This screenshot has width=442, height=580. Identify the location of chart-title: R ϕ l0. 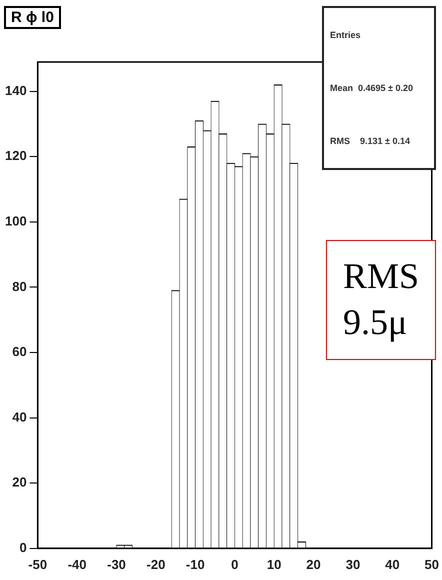
(32, 17).